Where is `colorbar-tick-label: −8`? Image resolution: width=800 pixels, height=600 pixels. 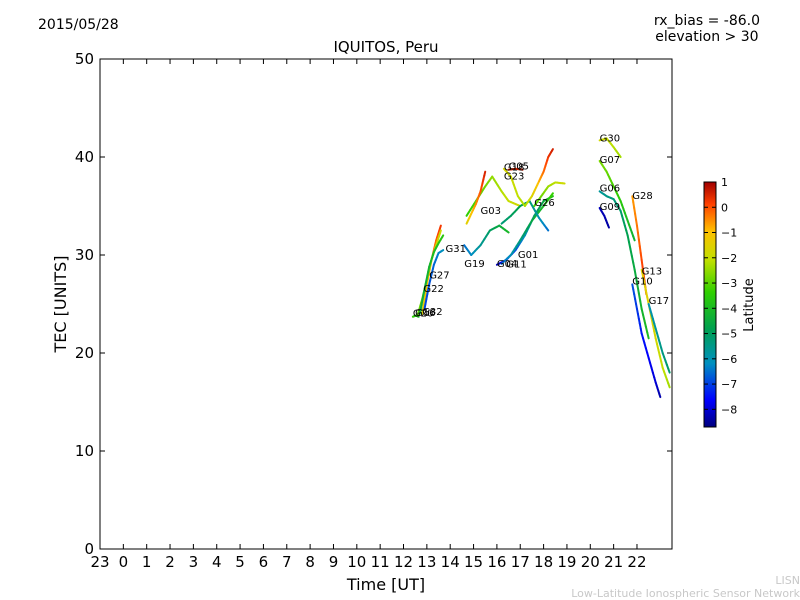 colorbar-tick-label: −8 is located at coordinates (729, 409).